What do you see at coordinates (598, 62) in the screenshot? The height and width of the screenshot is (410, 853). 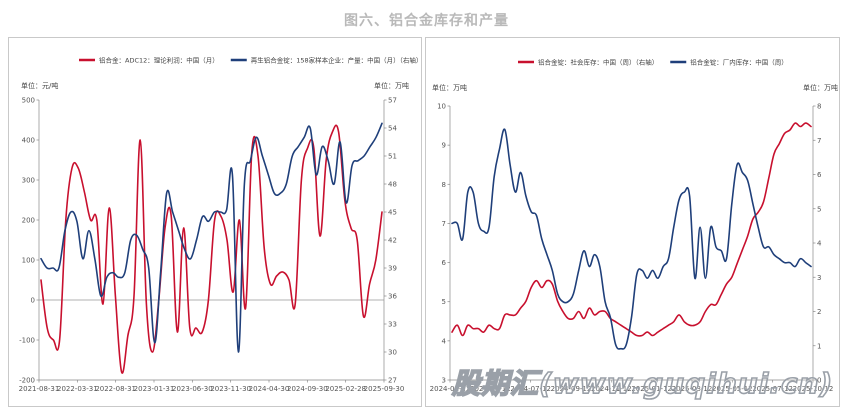 I see `right-chart-legend-label-0: 铝合金锭：社会库存：中国（周）（右轴）` at bounding box center [598, 62].